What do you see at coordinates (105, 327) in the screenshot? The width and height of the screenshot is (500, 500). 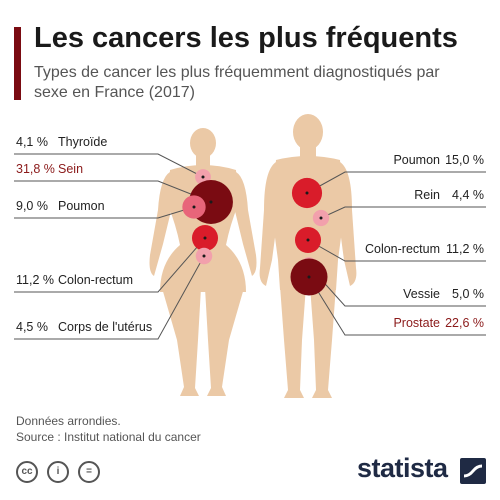 I see `female-corps-de-l-uterus-category-label: Corps de l'utérus` at bounding box center [105, 327].